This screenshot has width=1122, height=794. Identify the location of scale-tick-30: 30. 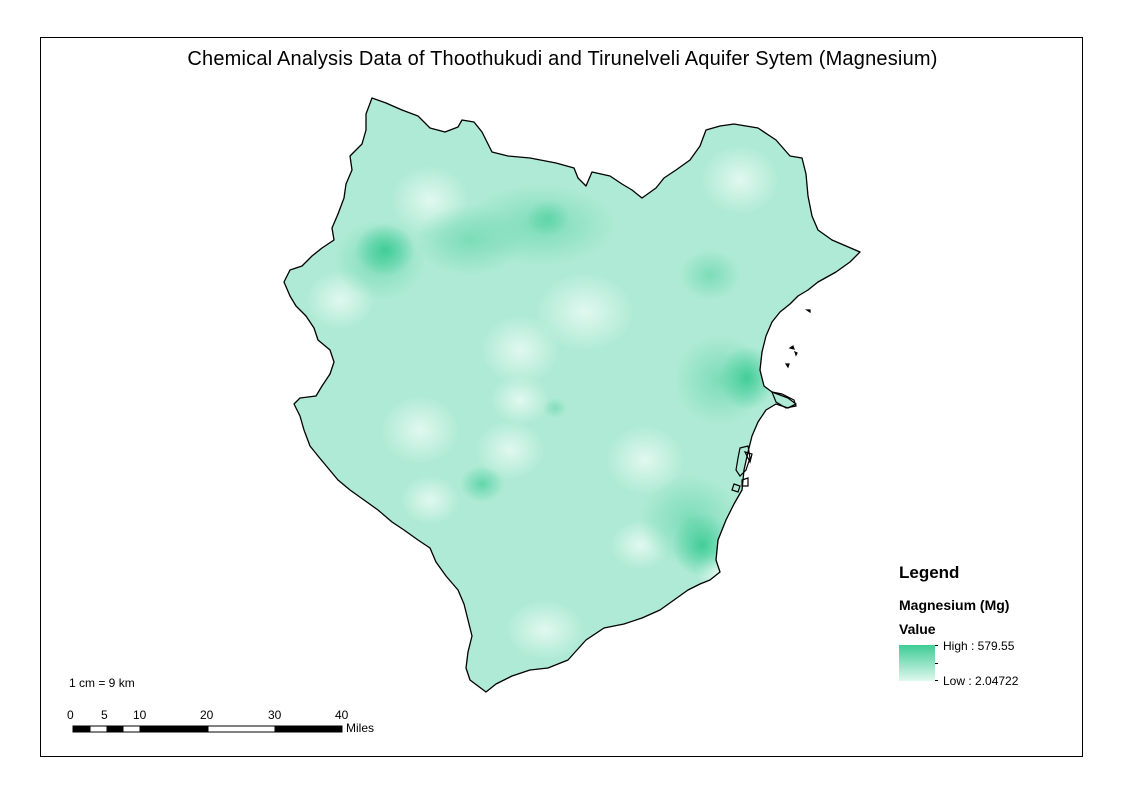
(275, 715).